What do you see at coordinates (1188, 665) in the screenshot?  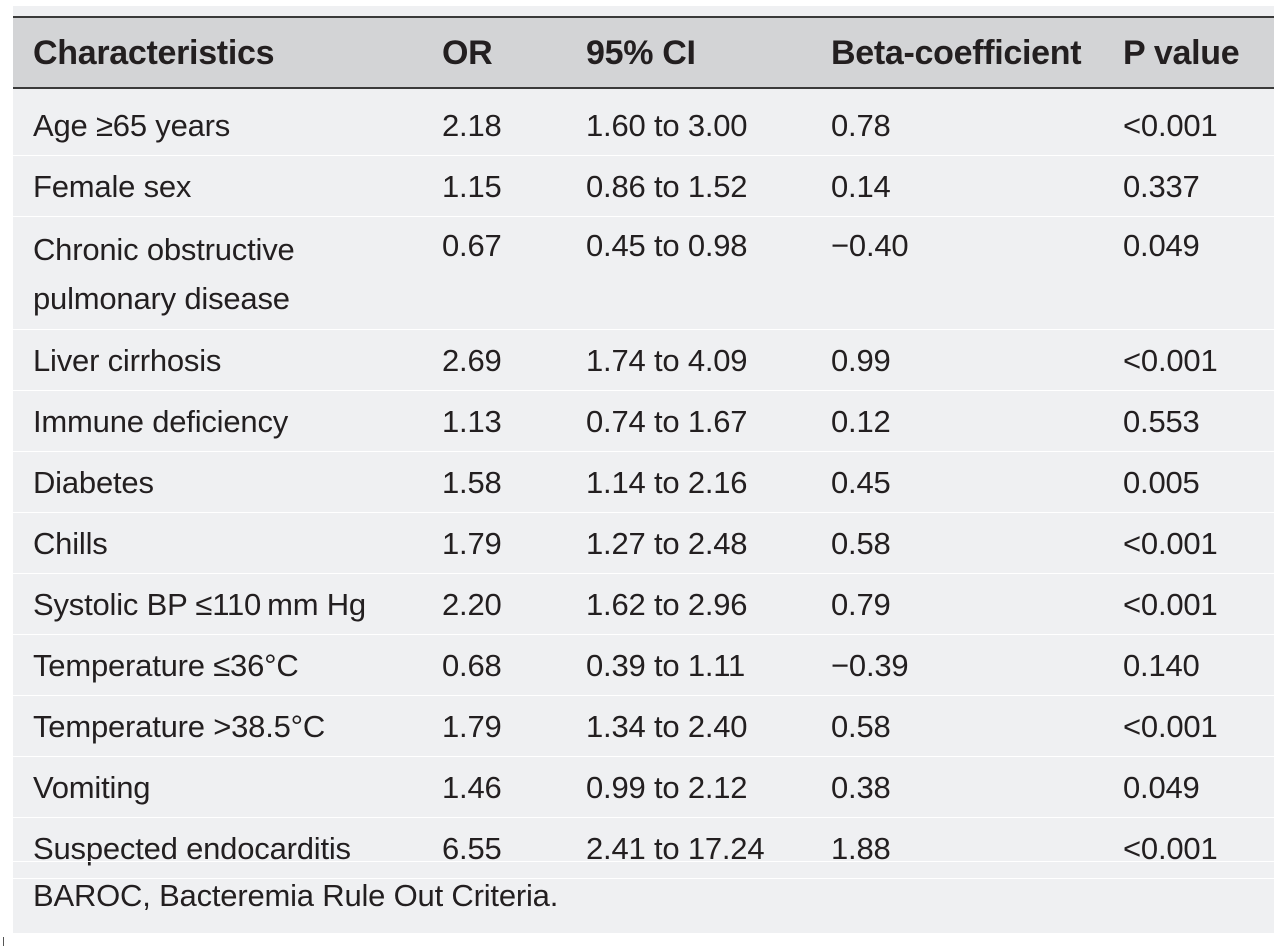 I see `cell-p-value: 0.140` at bounding box center [1188, 665].